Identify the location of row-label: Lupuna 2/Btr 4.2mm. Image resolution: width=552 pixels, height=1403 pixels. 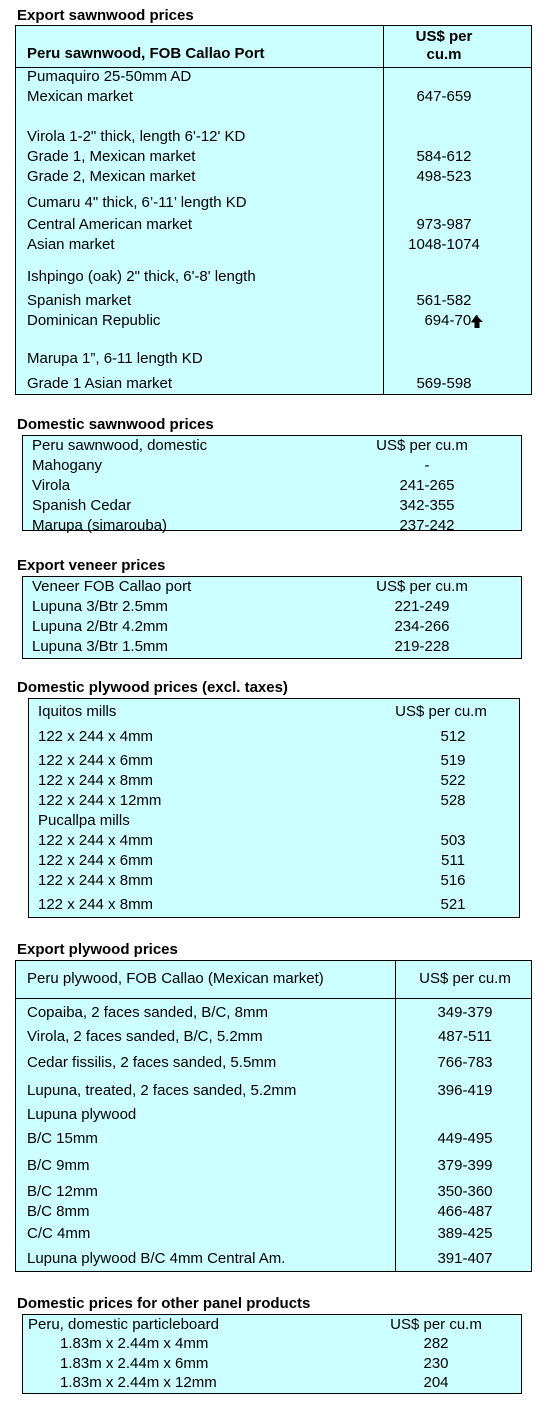
(100, 626).